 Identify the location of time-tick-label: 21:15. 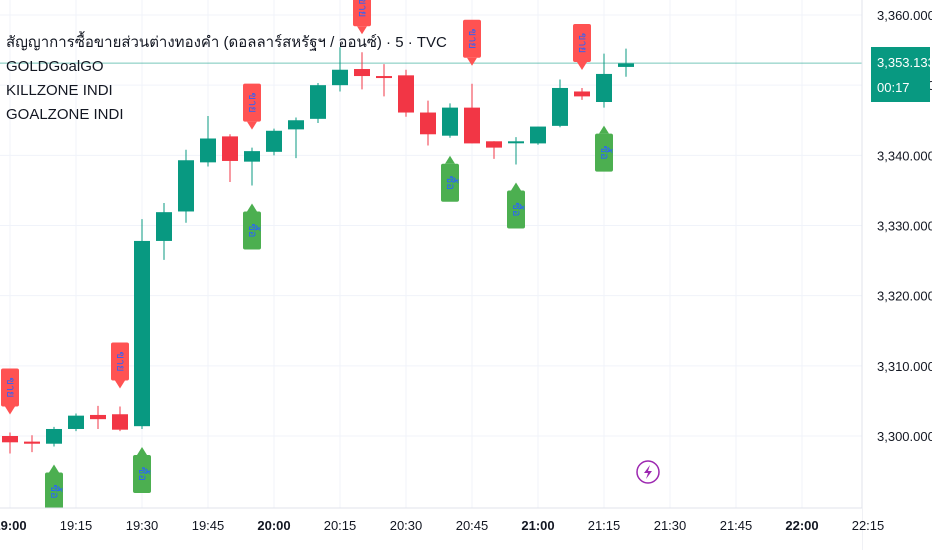
(604, 525).